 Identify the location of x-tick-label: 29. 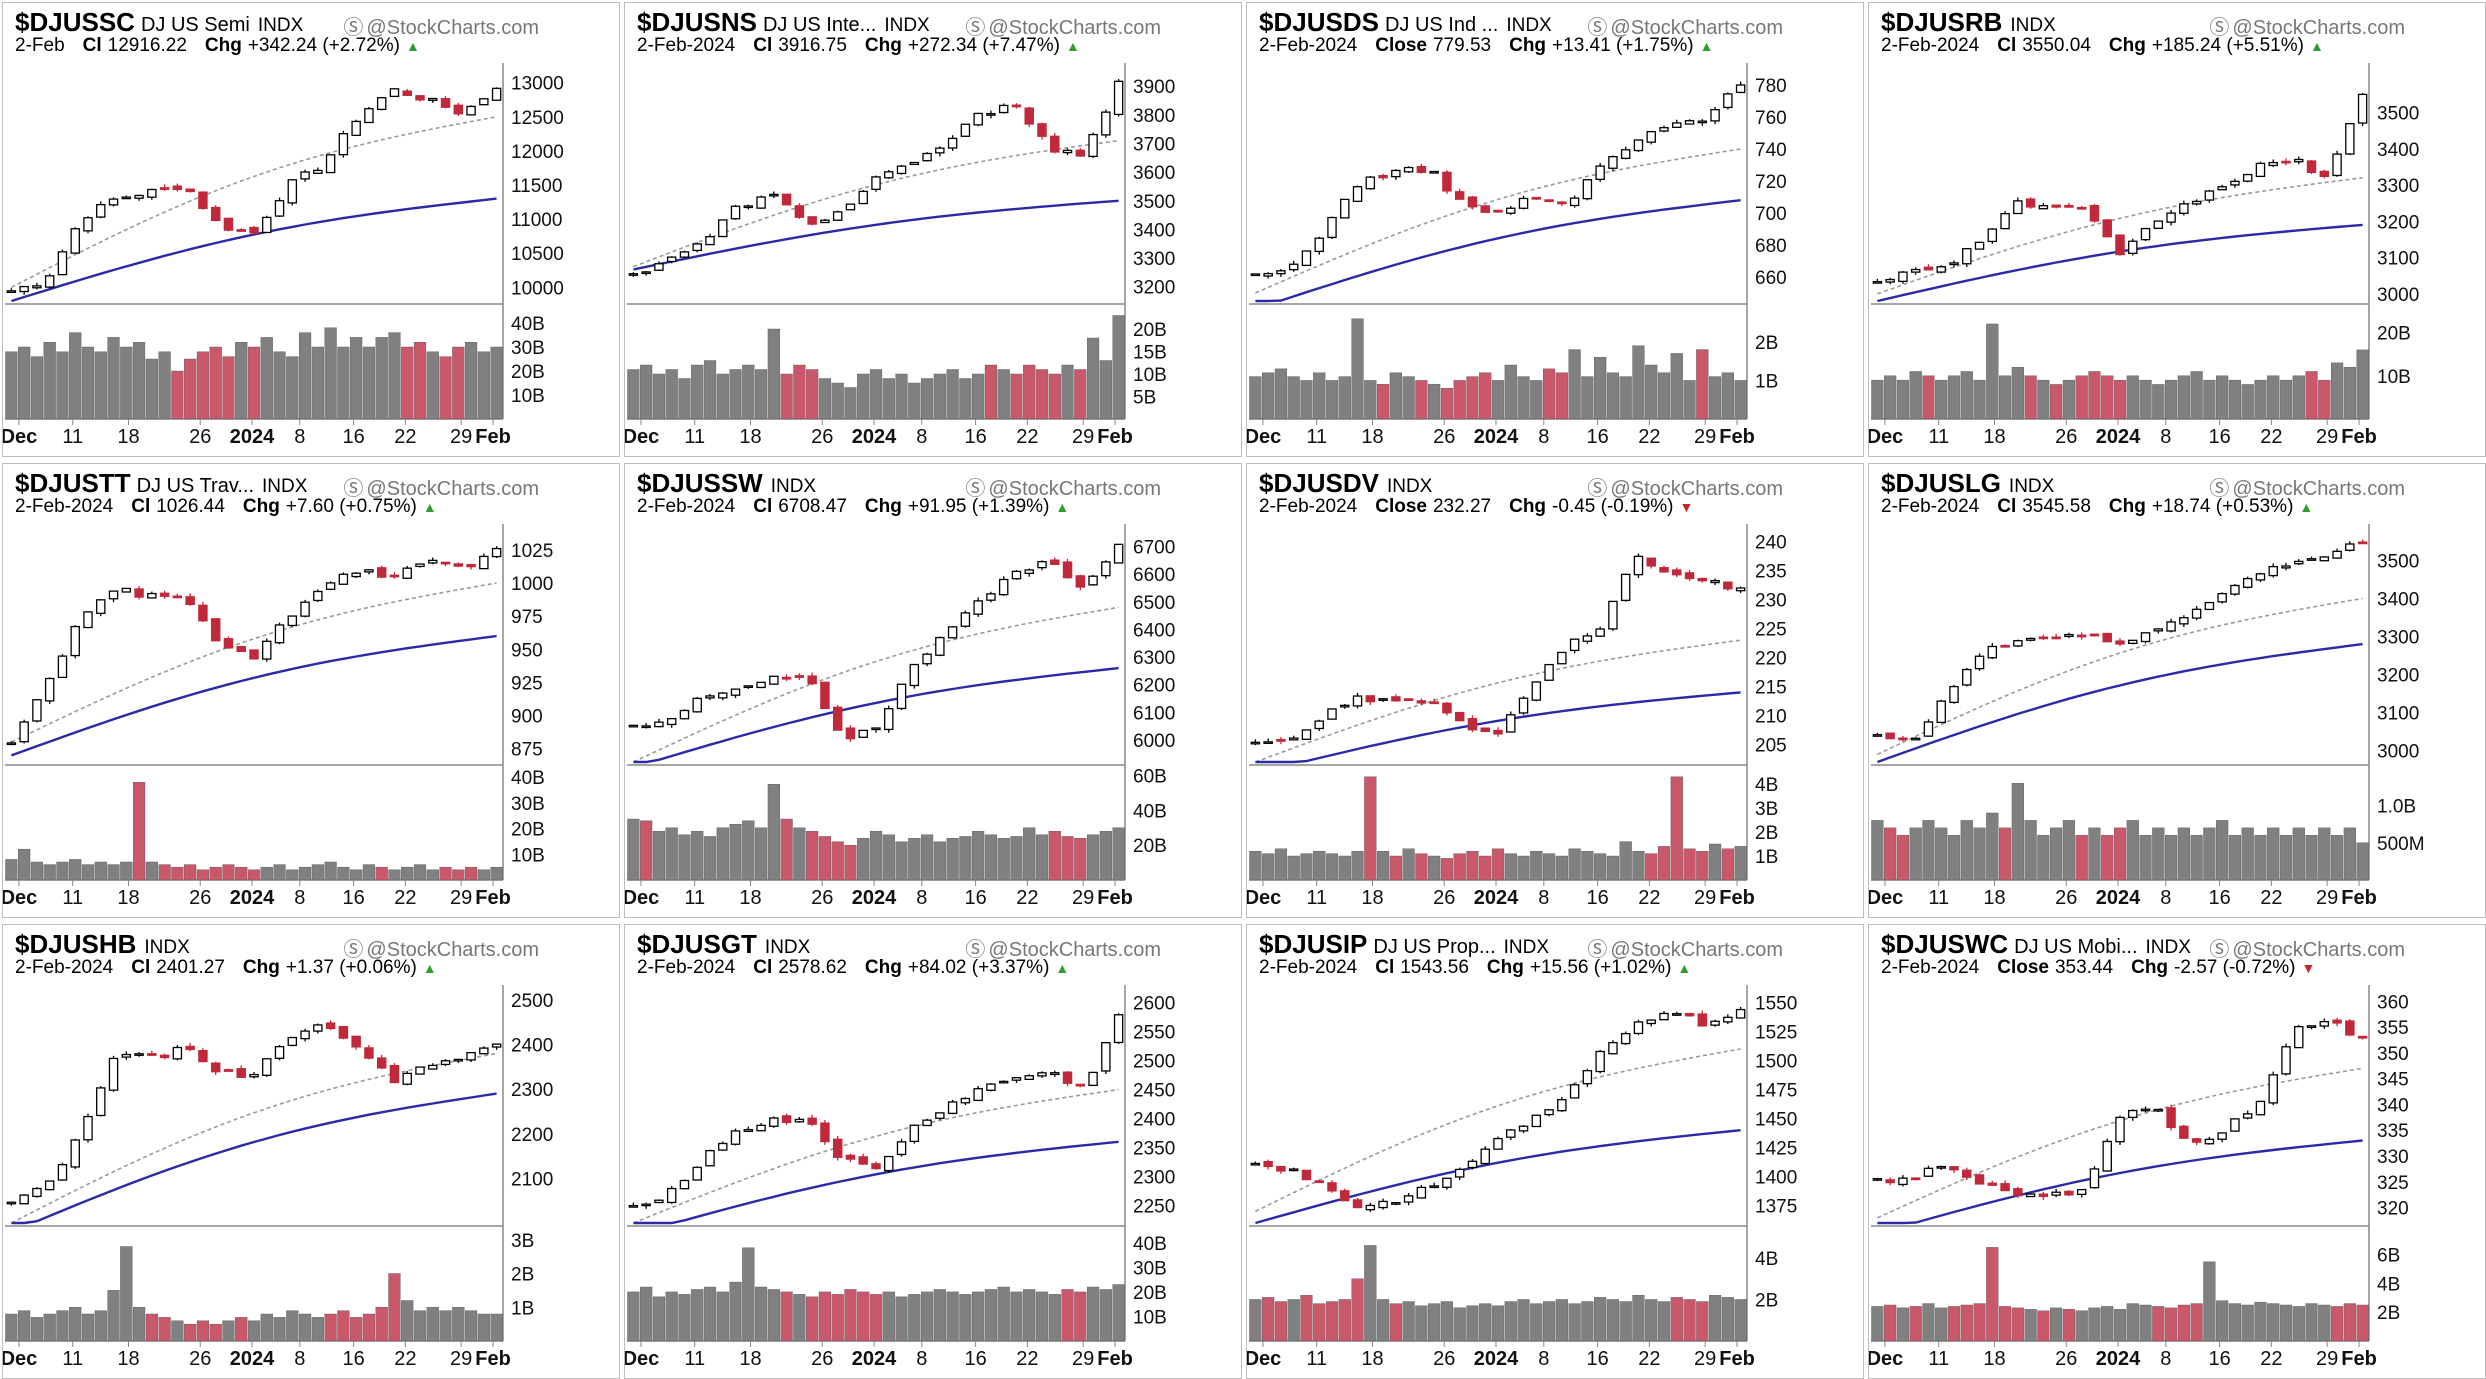
(461, 898).